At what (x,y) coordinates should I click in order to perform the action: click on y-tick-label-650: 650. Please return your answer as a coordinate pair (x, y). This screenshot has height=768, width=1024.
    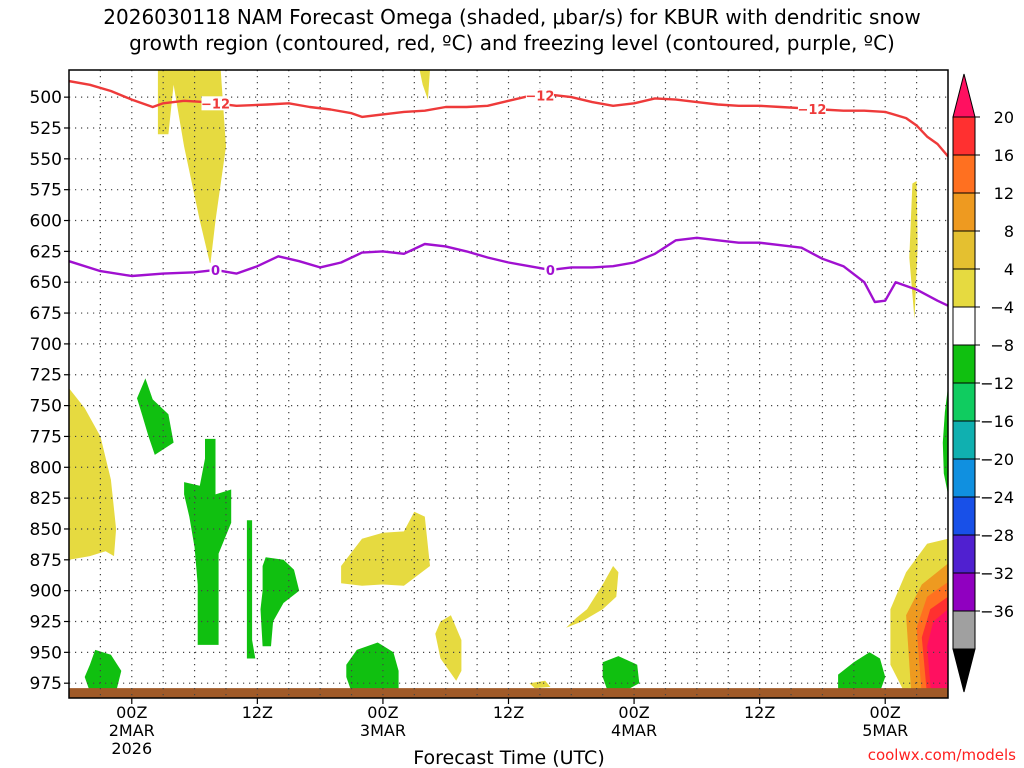
    Looking at the image, I should click on (46, 283).